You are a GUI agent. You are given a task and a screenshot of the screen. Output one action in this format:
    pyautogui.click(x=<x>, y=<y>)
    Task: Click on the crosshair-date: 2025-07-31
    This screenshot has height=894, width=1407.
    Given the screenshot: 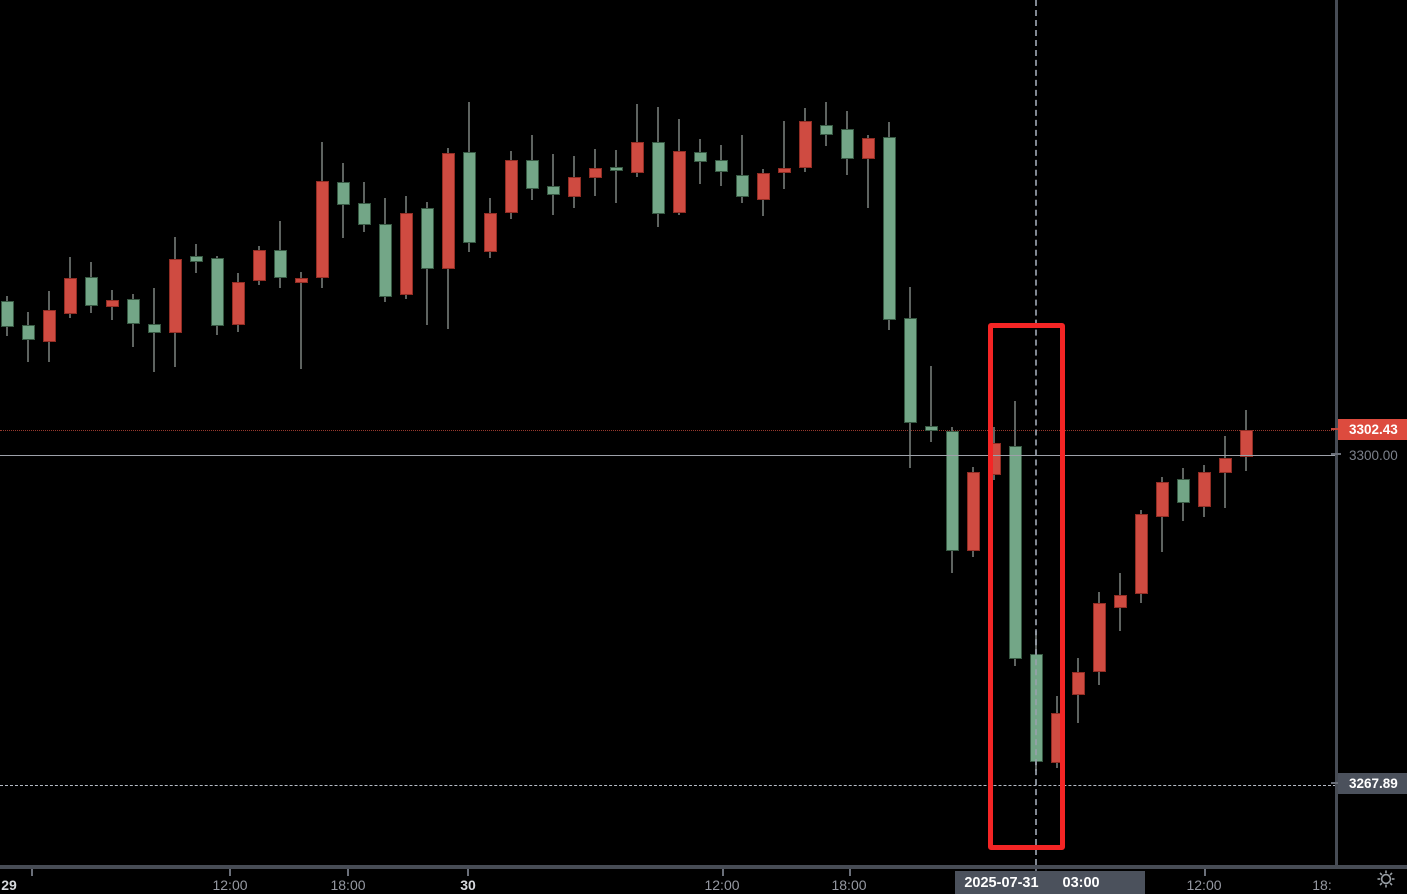 What is the action you would take?
    pyautogui.click(x=1001, y=883)
    